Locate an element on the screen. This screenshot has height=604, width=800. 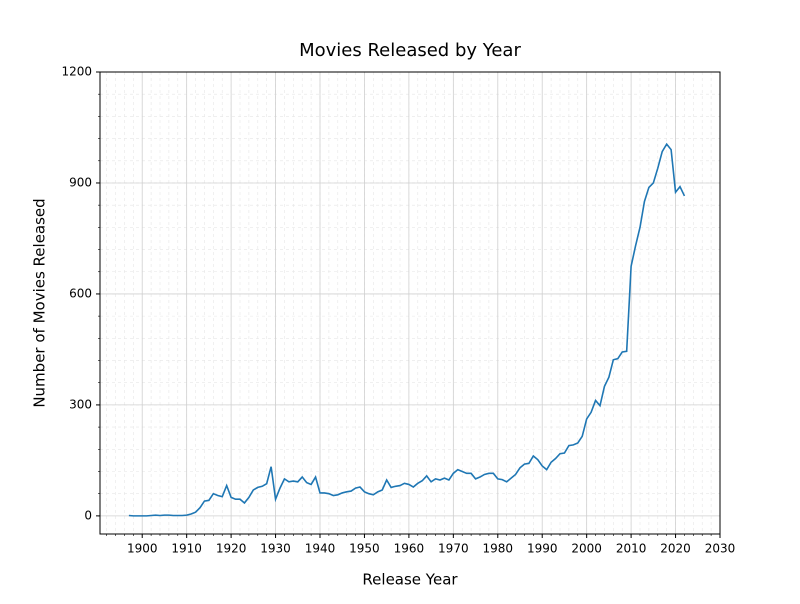
chart-title: Movies Released by Year is located at coordinates (410, 50).